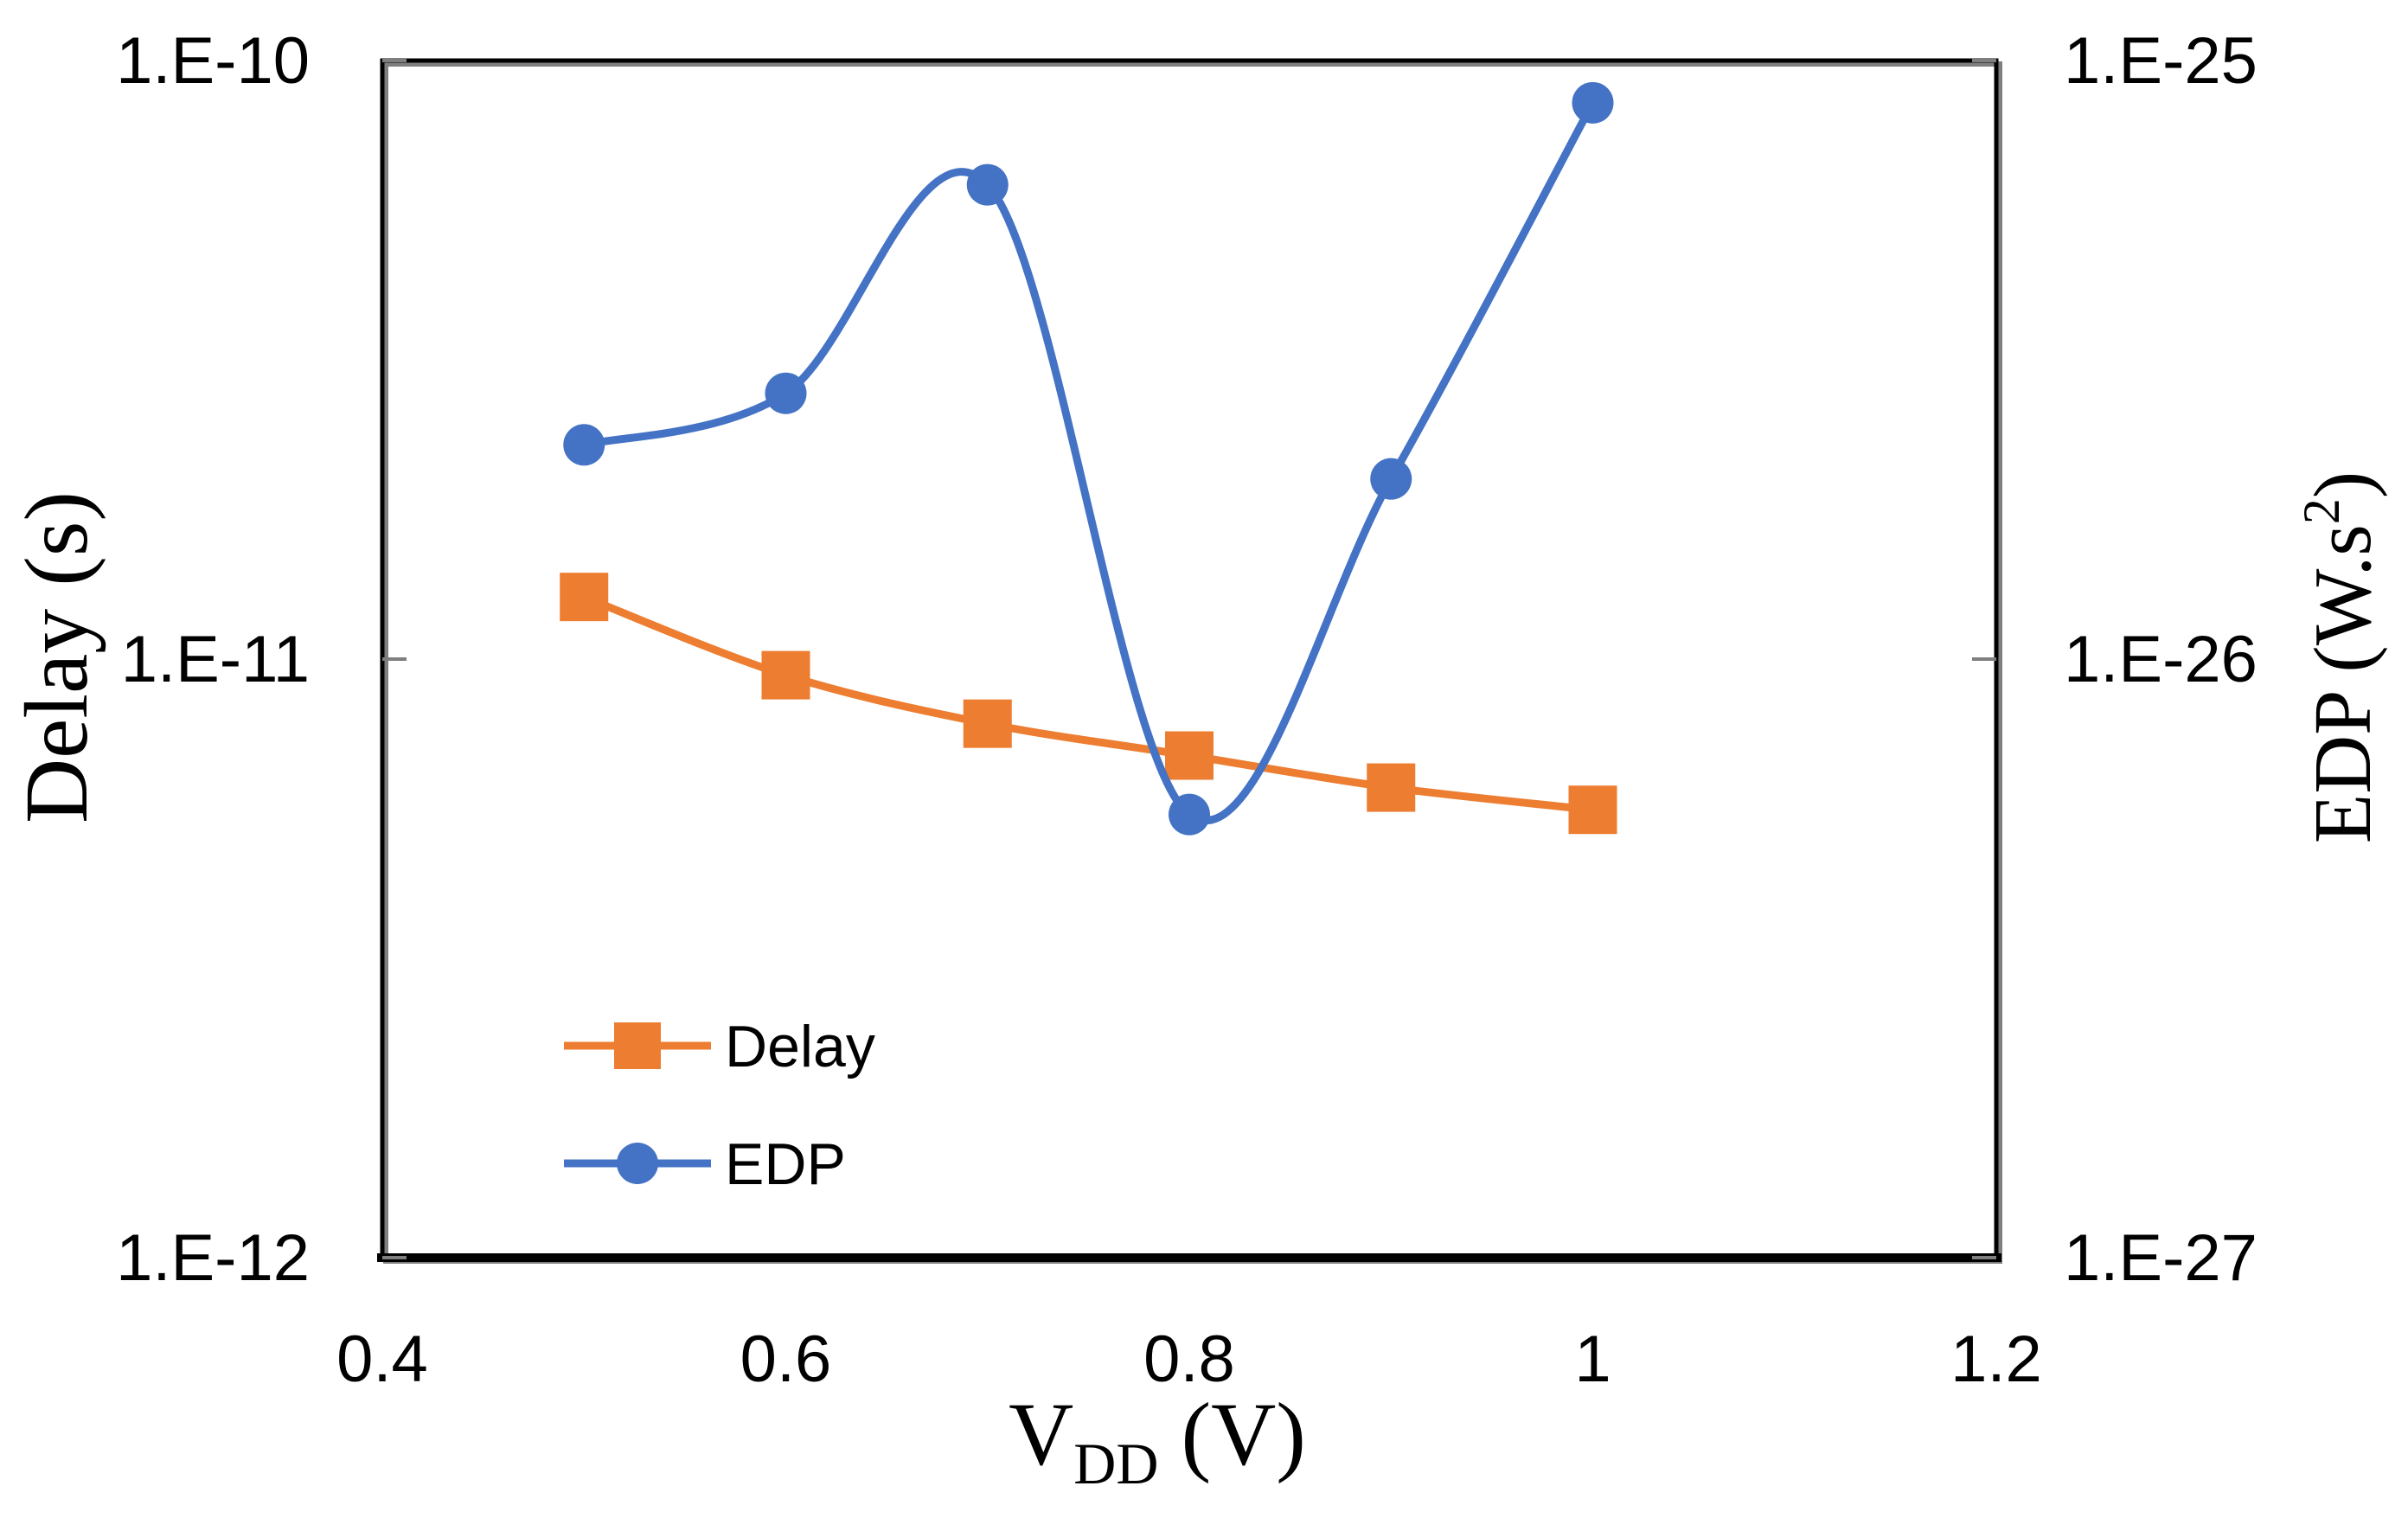 This screenshot has width=2408, height=1518. Describe the element at coordinates (637, 1163) in the screenshot. I see `legend-edp-marker` at that location.